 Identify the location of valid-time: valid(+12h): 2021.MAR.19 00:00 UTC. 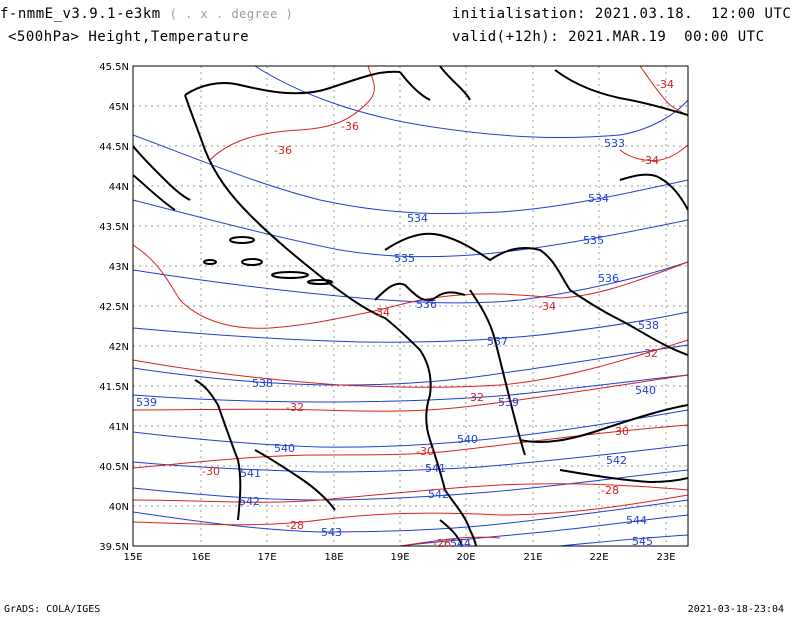
(608, 37).